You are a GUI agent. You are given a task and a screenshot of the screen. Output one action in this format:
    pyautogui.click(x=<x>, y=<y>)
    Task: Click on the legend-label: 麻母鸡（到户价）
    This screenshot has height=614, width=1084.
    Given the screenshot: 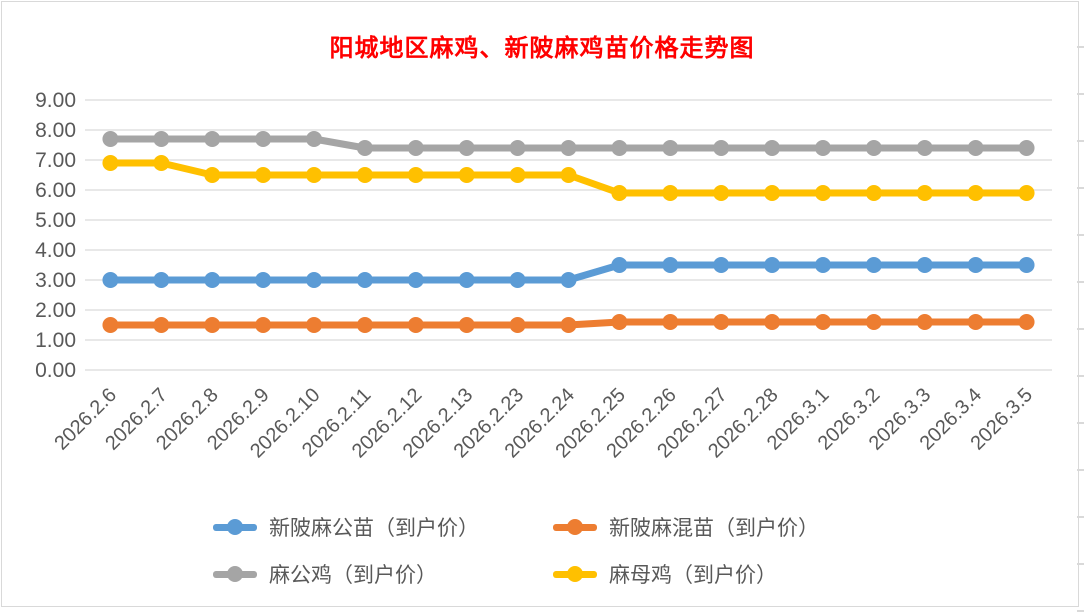 What is the action you would take?
    pyautogui.click(x=693, y=575)
    